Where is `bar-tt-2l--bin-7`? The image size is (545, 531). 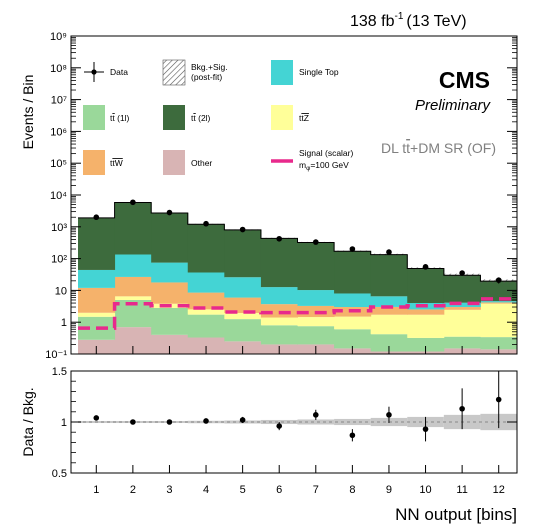
bar-tt-2l--bin-7 is located at coordinates (316, 266).